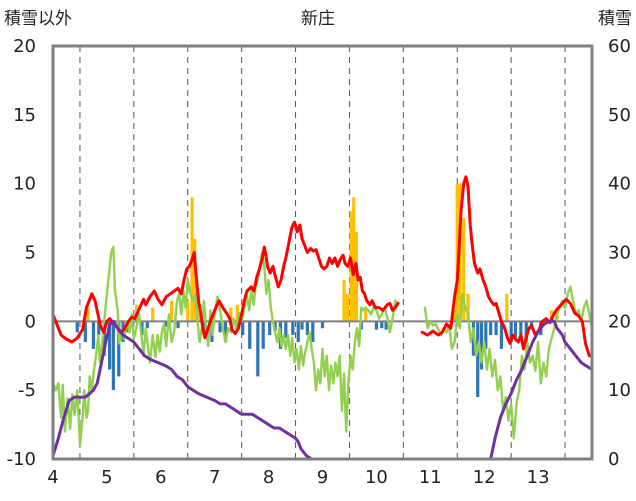 This screenshot has height=501, width=636. What do you see at coordinates (106, 477) in the screenshot?
I see `x-tick-1: 5` at bounding box center [106, 477].